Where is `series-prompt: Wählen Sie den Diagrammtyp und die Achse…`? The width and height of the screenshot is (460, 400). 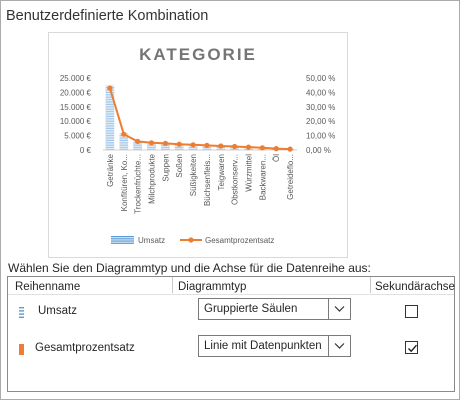 series-prompt: Wählen Sie den Diagrammtyp und die Achse… is located at coordinates (189, 268).